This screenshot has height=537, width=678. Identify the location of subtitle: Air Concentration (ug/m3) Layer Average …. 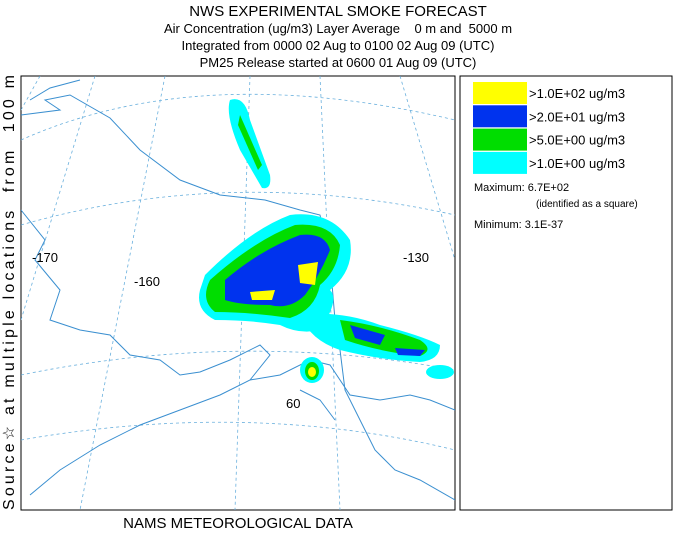
(338, 28).